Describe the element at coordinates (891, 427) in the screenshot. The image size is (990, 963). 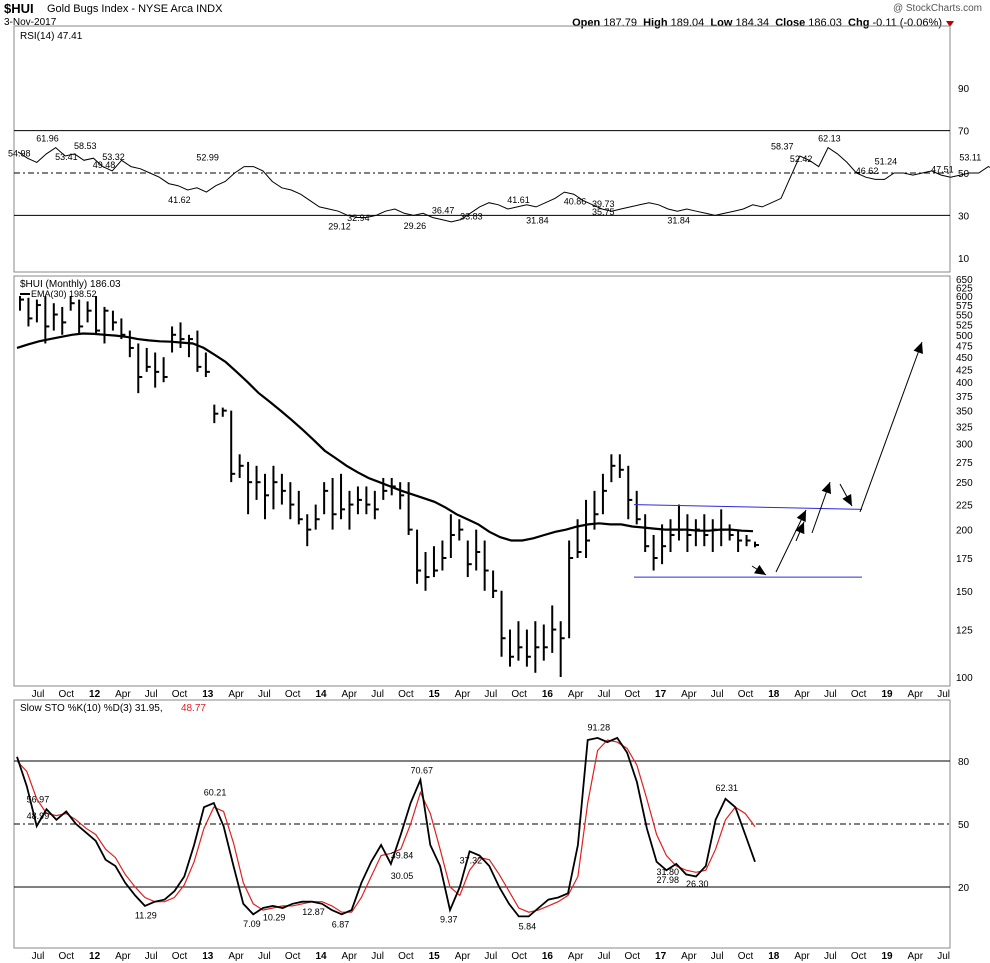
I see `forecast-arrow-shaft` at that location.